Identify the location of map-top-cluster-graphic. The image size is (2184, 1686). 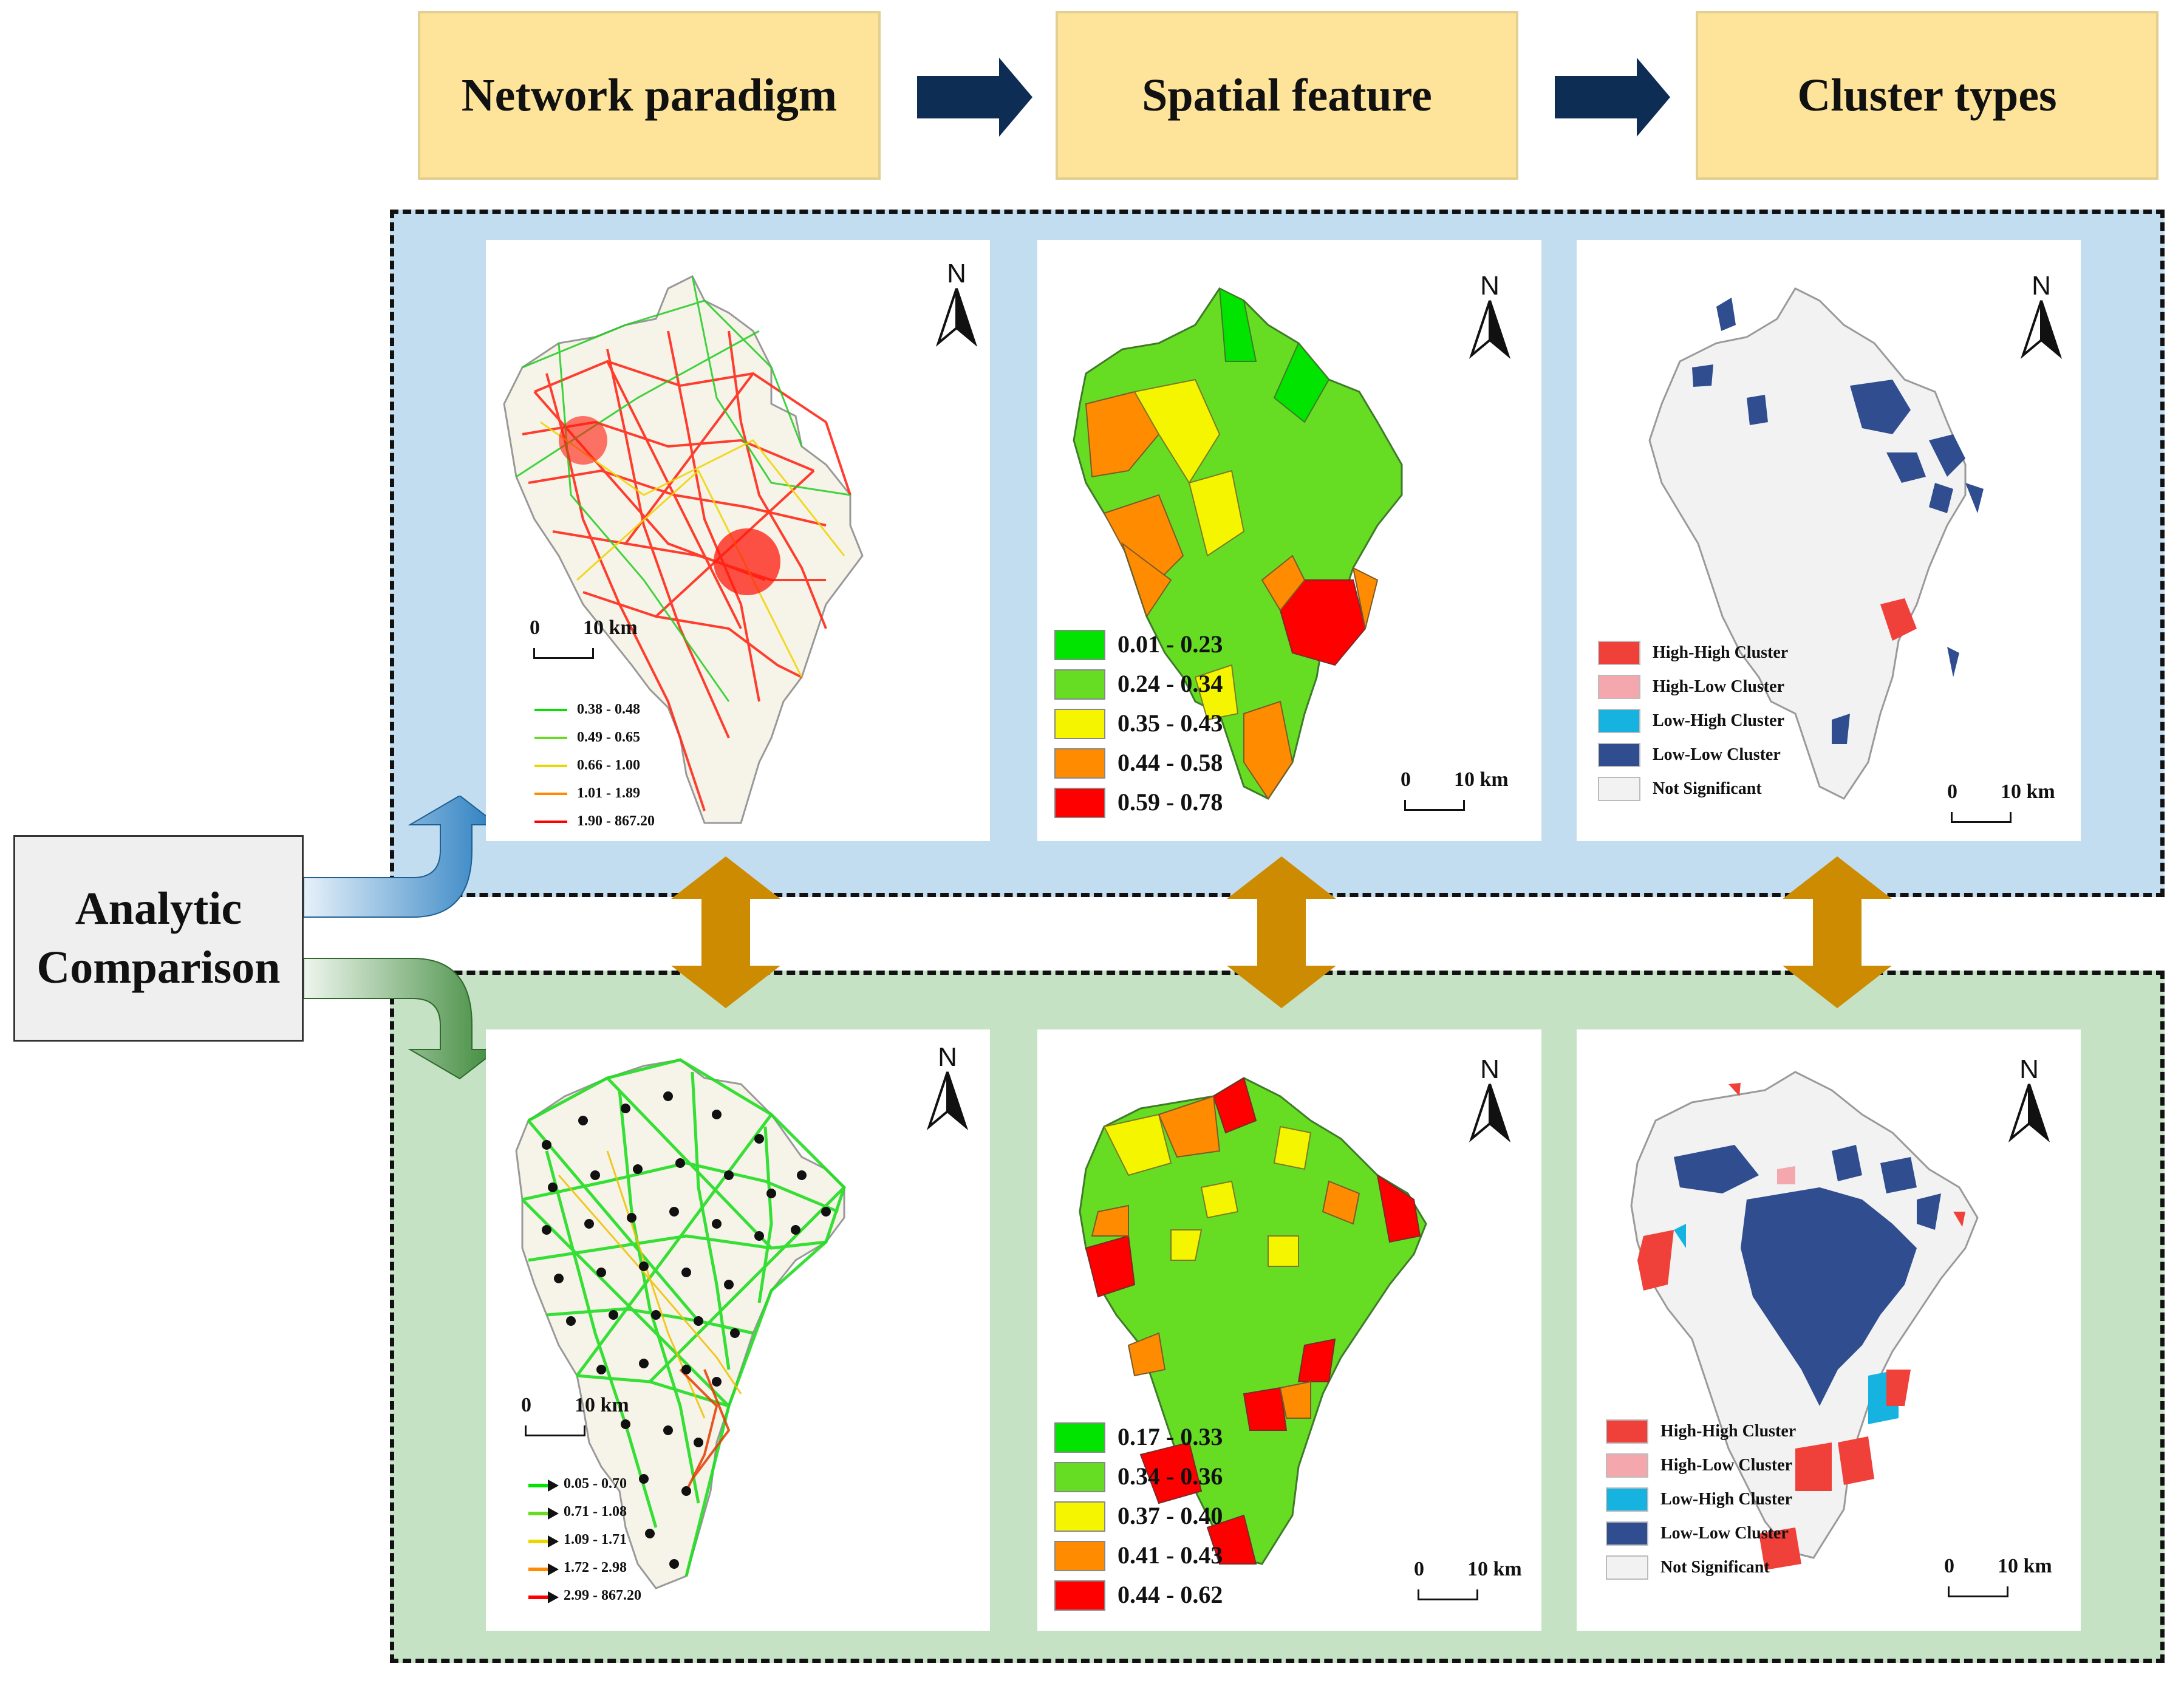
(1816, 544).